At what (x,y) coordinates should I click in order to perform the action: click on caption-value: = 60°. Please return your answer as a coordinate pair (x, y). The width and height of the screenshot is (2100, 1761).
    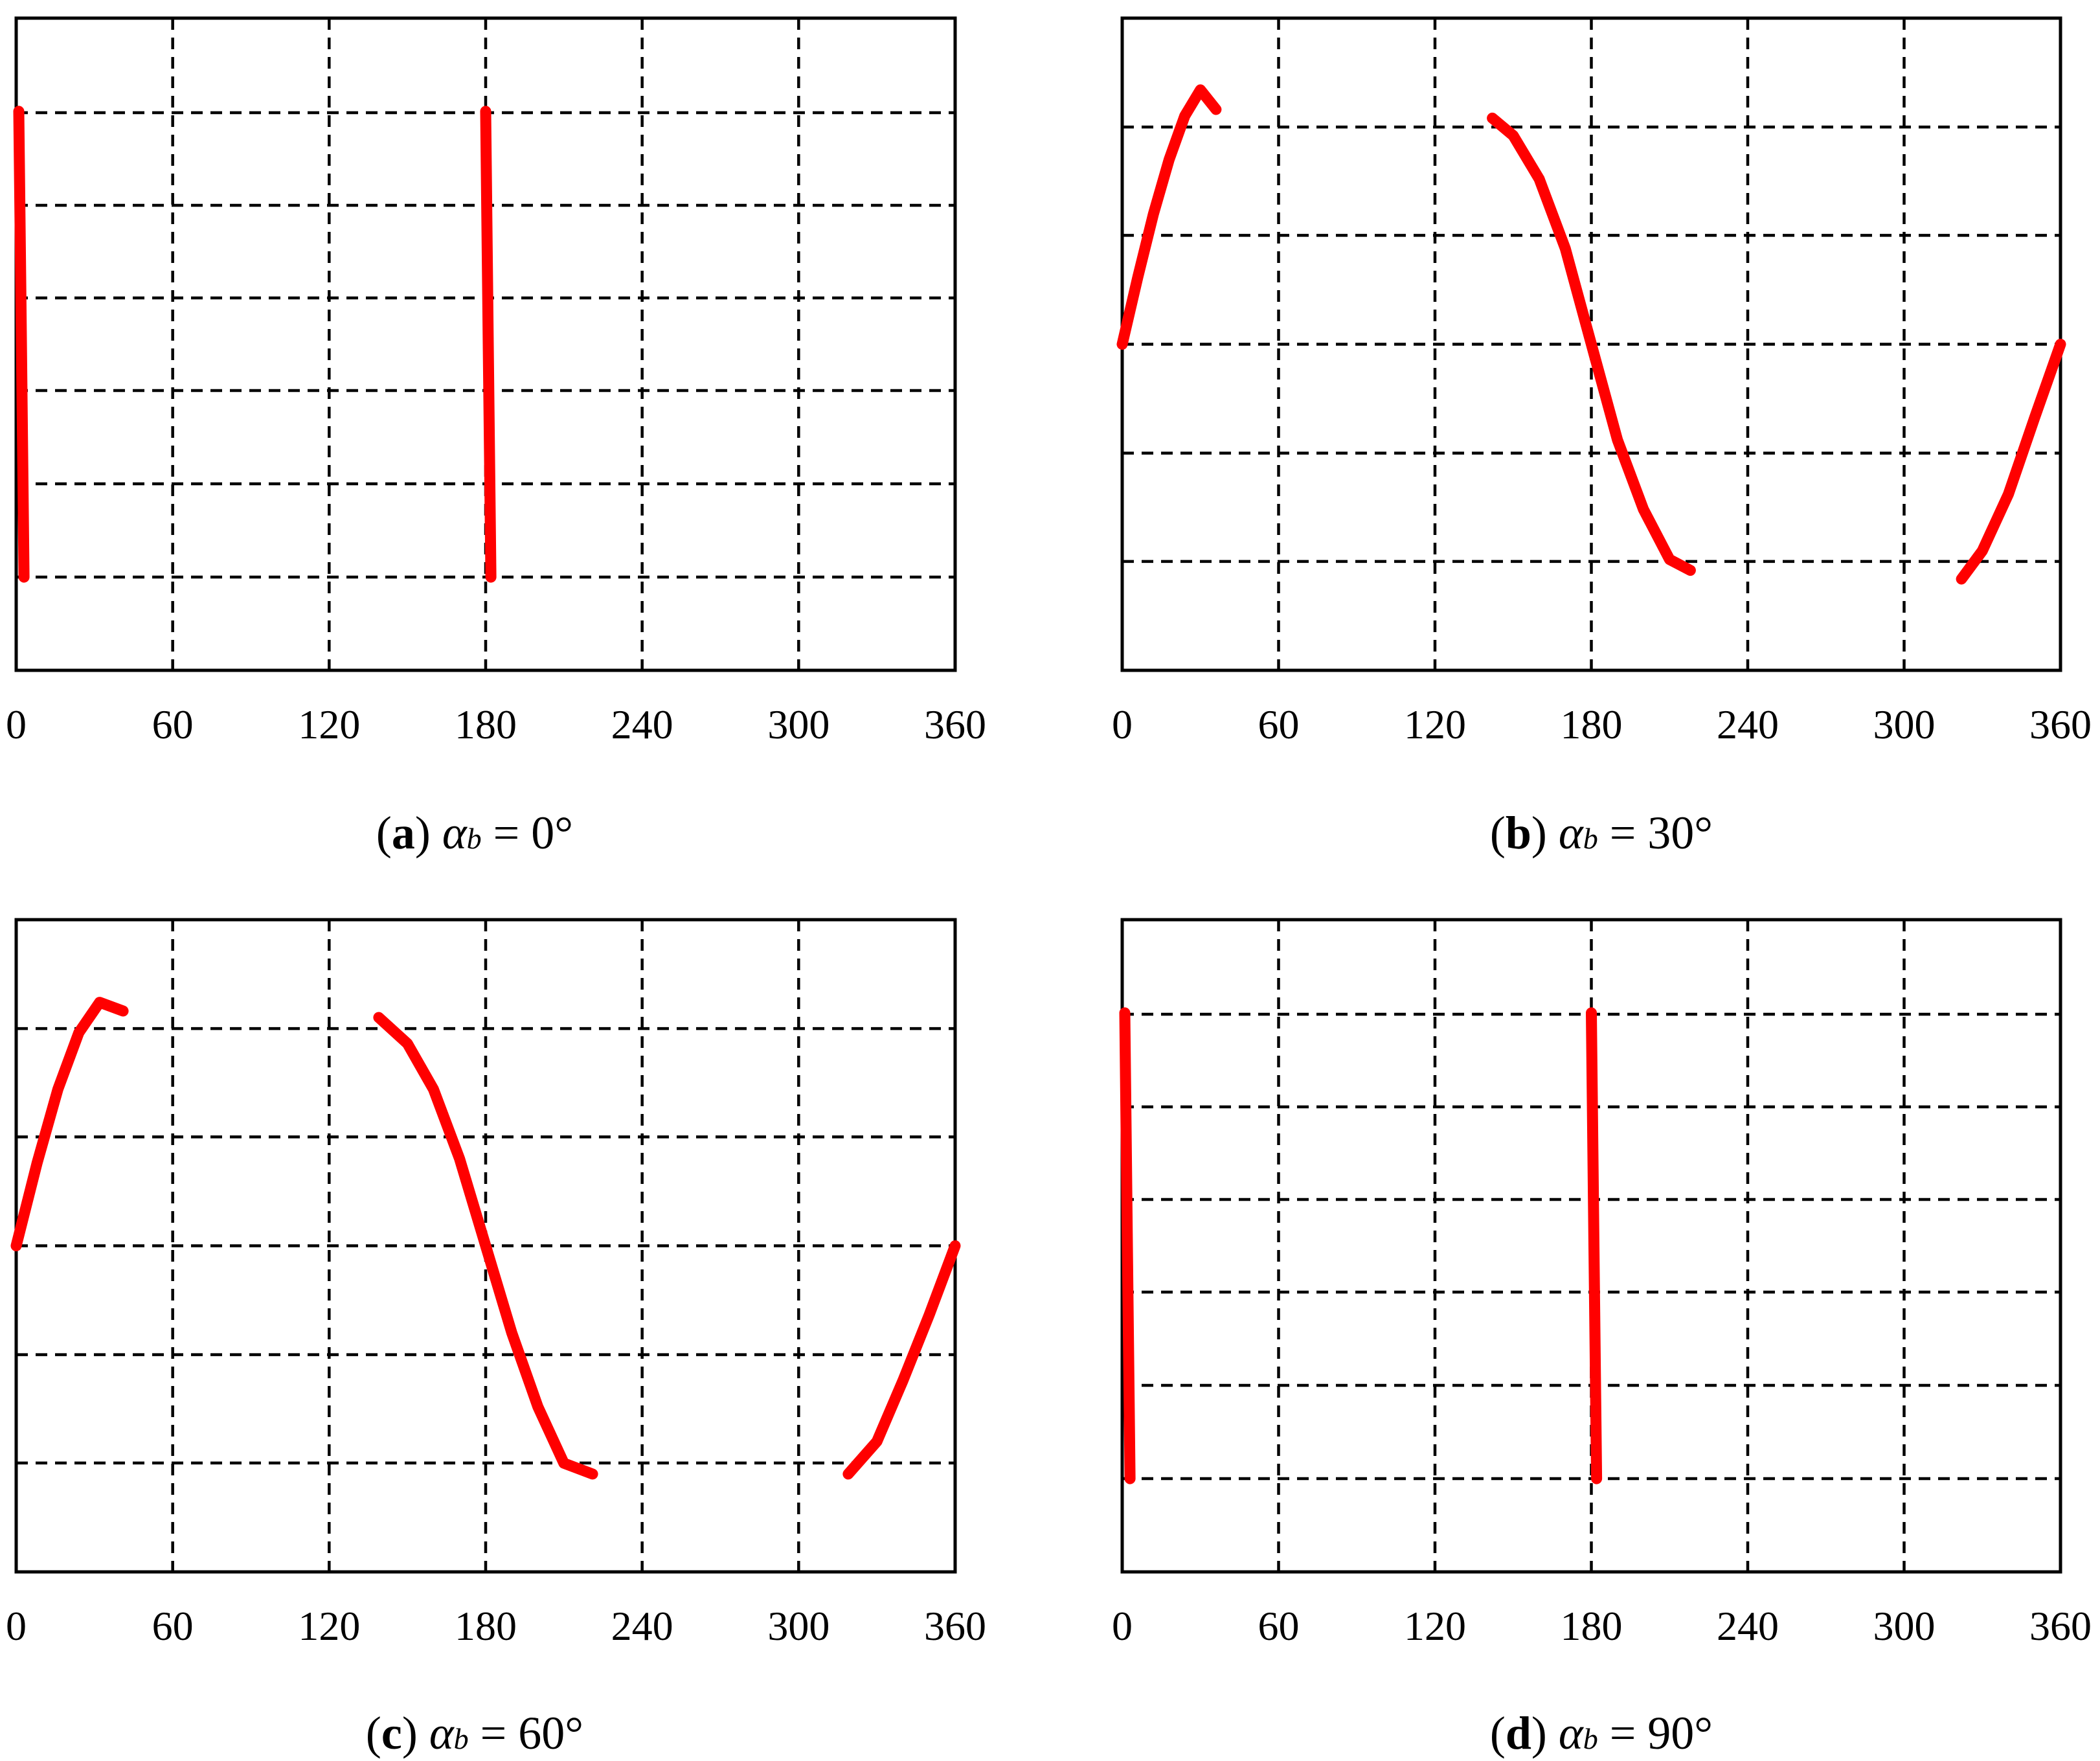
    Looking at the image, I should click on (531, 1733).